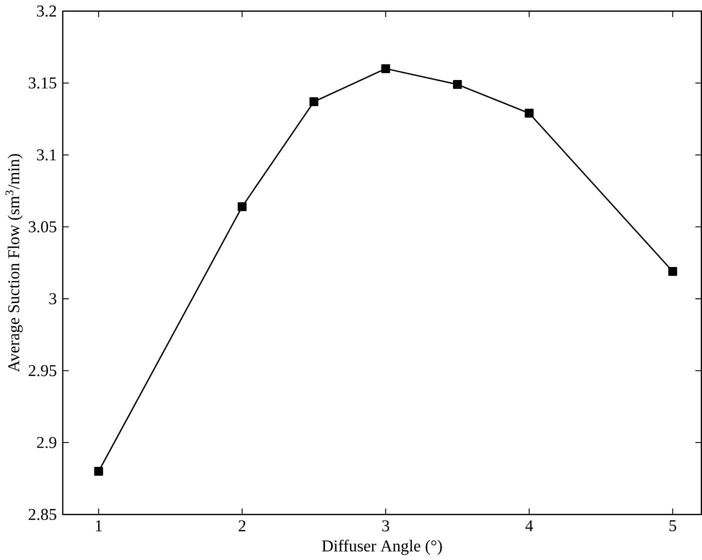  What do you see at coordinates (242, 526) in the screenshot?
I see `x-tick-label: 2` at bounding box center [242, 526].